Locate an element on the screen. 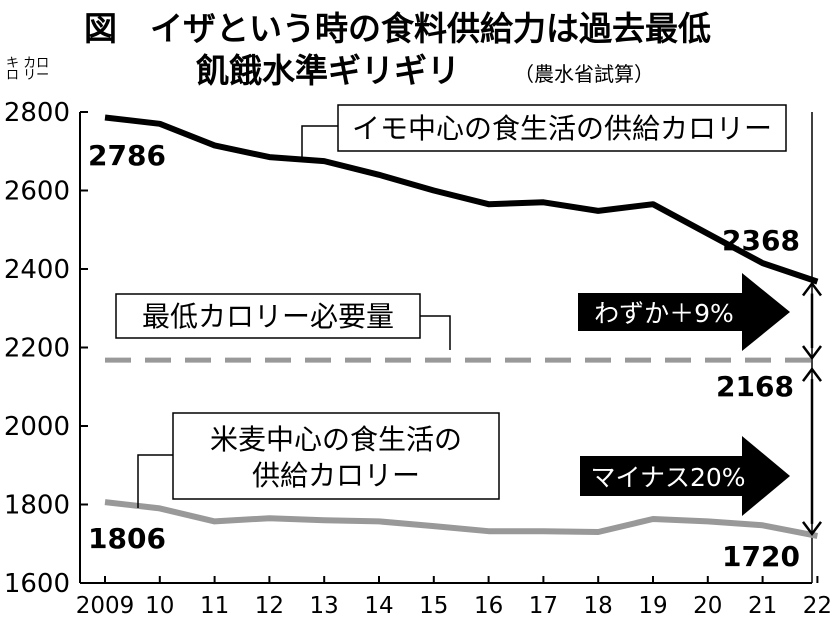 The height and width of the screenshot is (619, 838). rice-callout-box is located at coordinates (336, 456).